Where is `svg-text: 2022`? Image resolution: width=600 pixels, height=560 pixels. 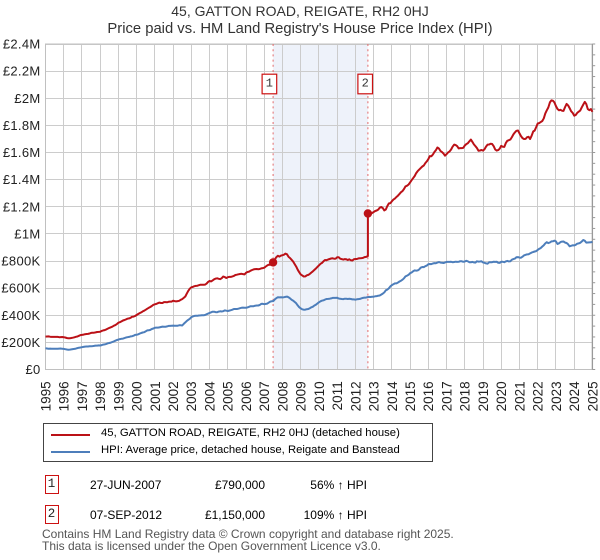 svg-text: 2022 is located at coordinates (538, 396).